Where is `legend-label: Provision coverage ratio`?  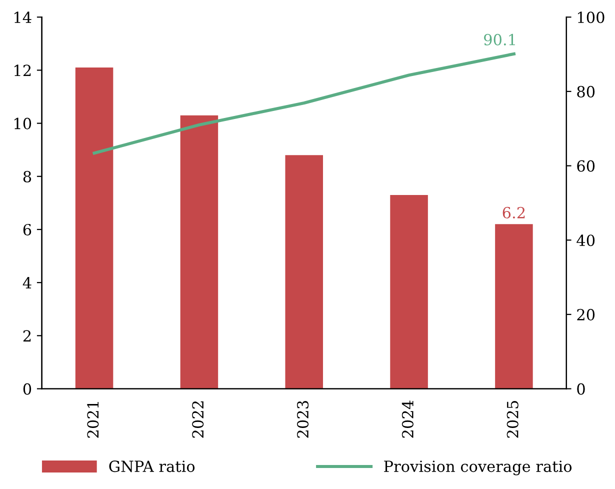
legend-label: Provision coverage ratio is located at coordinates (478, 468).